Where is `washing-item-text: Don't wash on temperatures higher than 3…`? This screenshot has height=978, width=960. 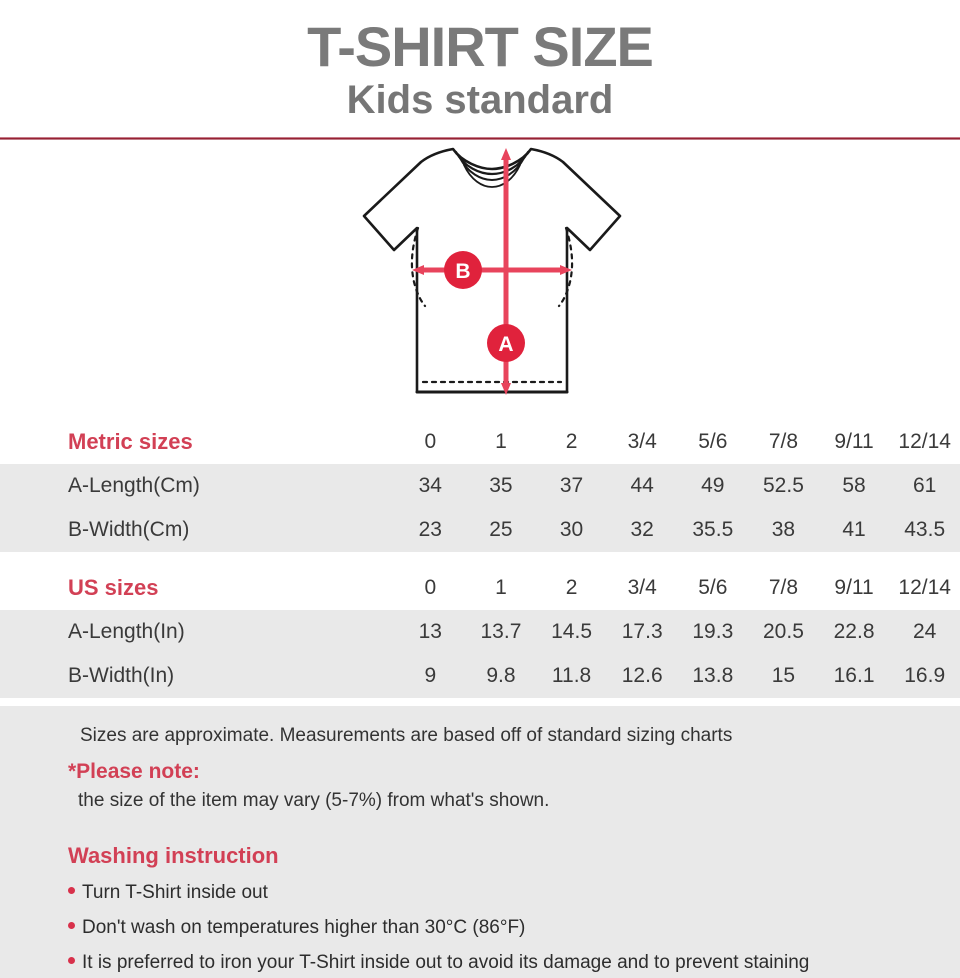
washing-item-text: Don't wash on temperatures higher than 3… is located at coordinates (304, 928).